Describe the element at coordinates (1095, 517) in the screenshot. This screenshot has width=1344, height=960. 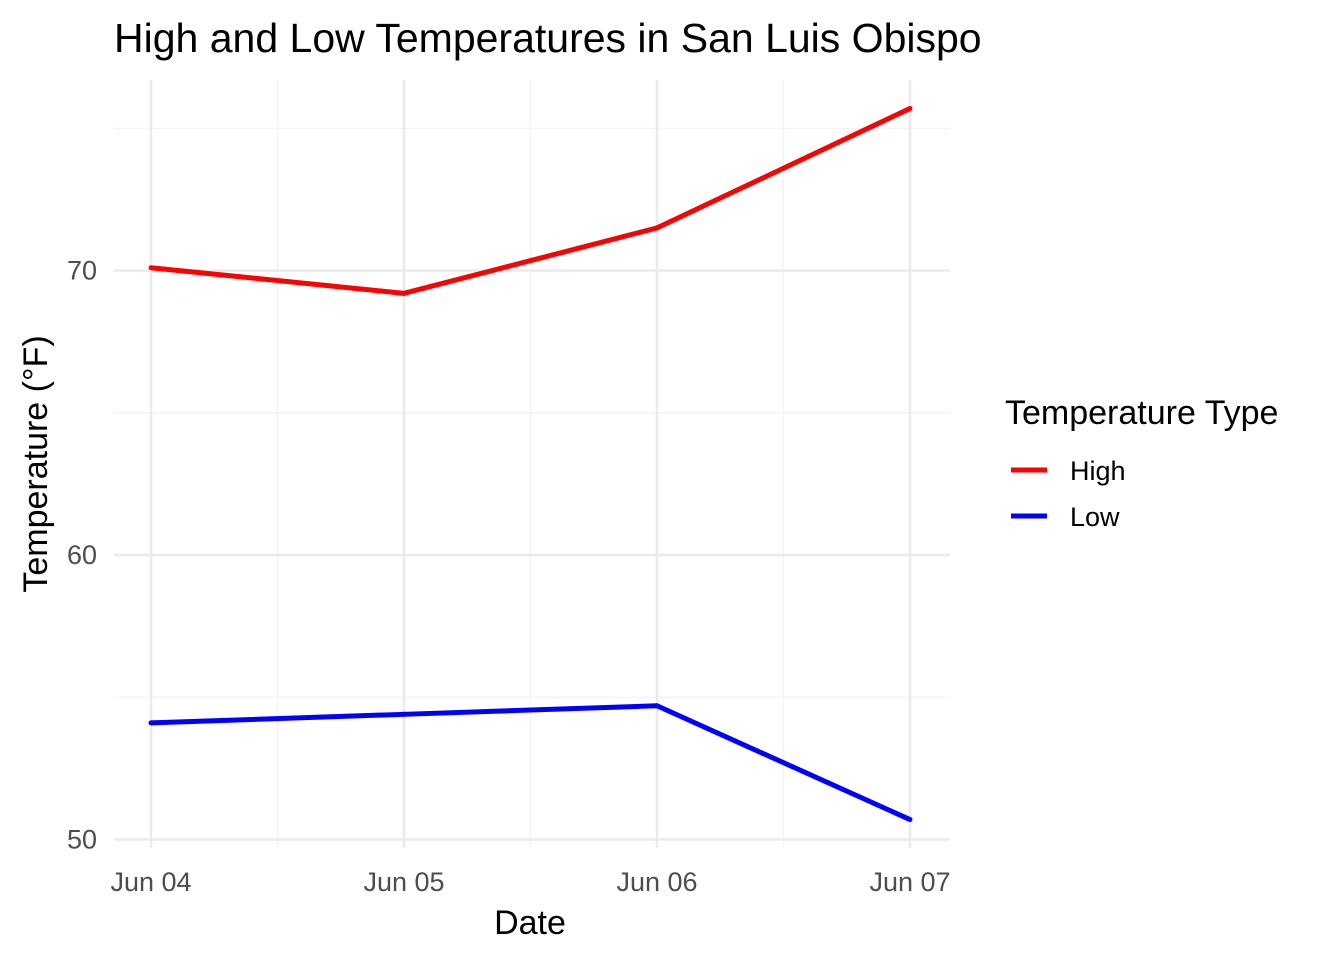
I see `legend-label-low: Low` at that location.